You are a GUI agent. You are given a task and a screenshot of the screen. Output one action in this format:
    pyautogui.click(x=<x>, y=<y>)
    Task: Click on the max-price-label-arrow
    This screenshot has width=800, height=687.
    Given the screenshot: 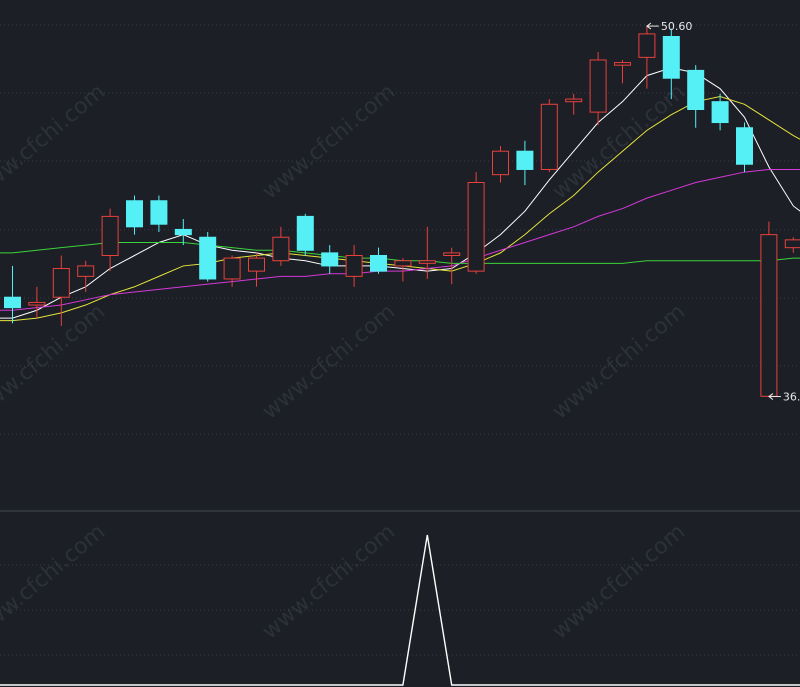 What is the action you would take?
    pyautogui.click(x=649, y=26)
    